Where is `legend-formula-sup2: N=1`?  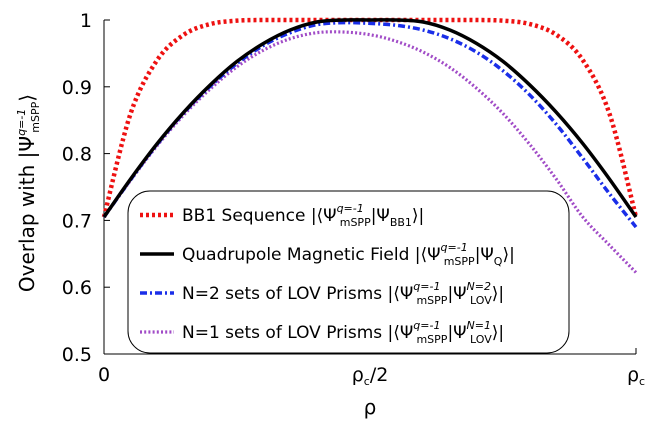
legend-formula-sup2: N=1 is located at coordinates (479, 325).